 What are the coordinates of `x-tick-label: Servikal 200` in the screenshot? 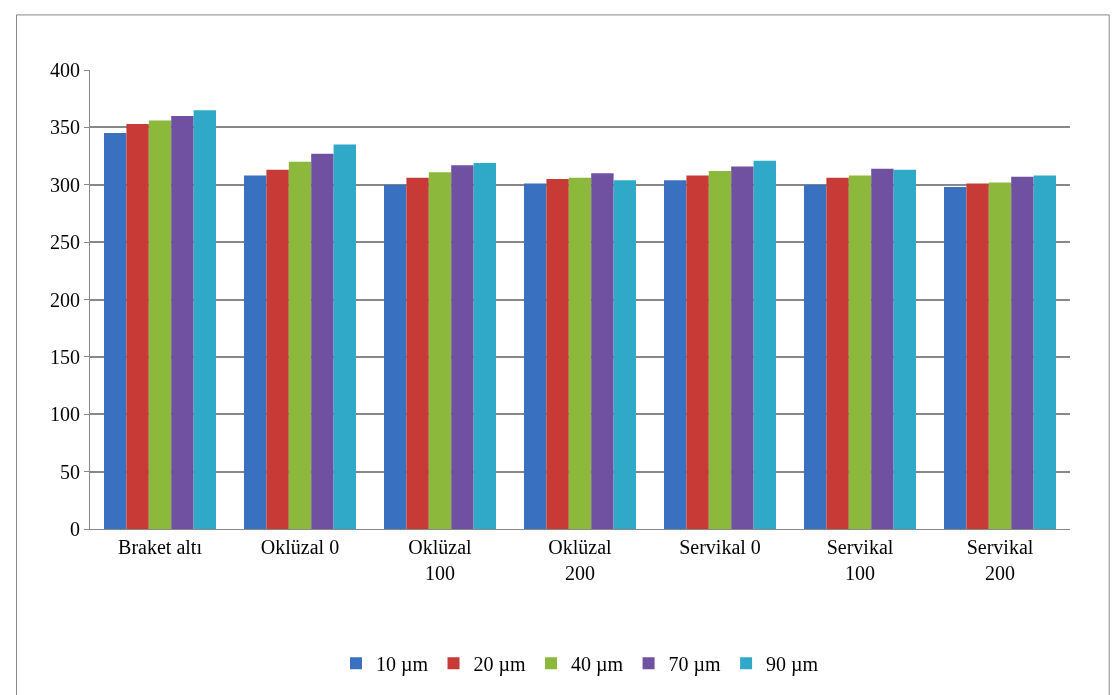 It's located at (1000, 560).